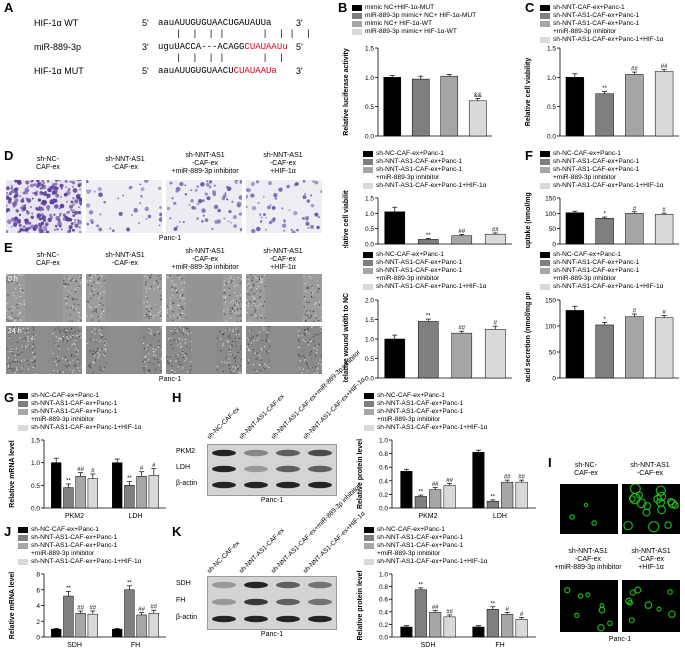 The height and width of the screenshot is (649, 685). What do you see at coordinates (500, 516) in the screenshot?
I see `group-label: LDH` at bounding box center [500, 516].